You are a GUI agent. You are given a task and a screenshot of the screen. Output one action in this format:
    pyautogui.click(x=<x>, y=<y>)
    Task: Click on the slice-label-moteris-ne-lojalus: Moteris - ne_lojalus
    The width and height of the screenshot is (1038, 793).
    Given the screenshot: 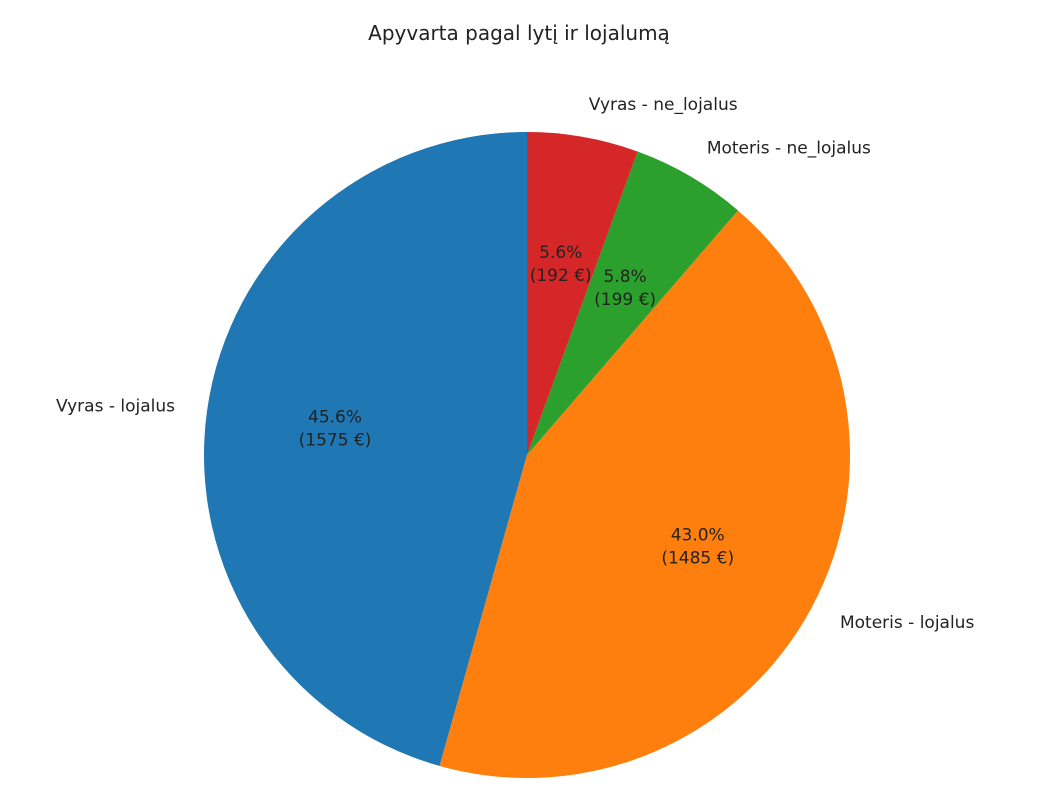 What is the action you would take?
    pyautogui.click(x=789, y=149)
    